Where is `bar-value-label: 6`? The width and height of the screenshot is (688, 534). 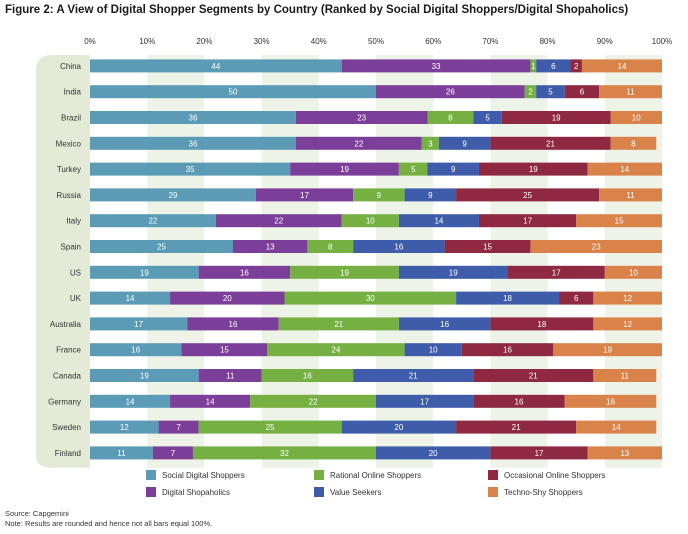 bar-value-label: 6 is located at coordinates (553, 66).